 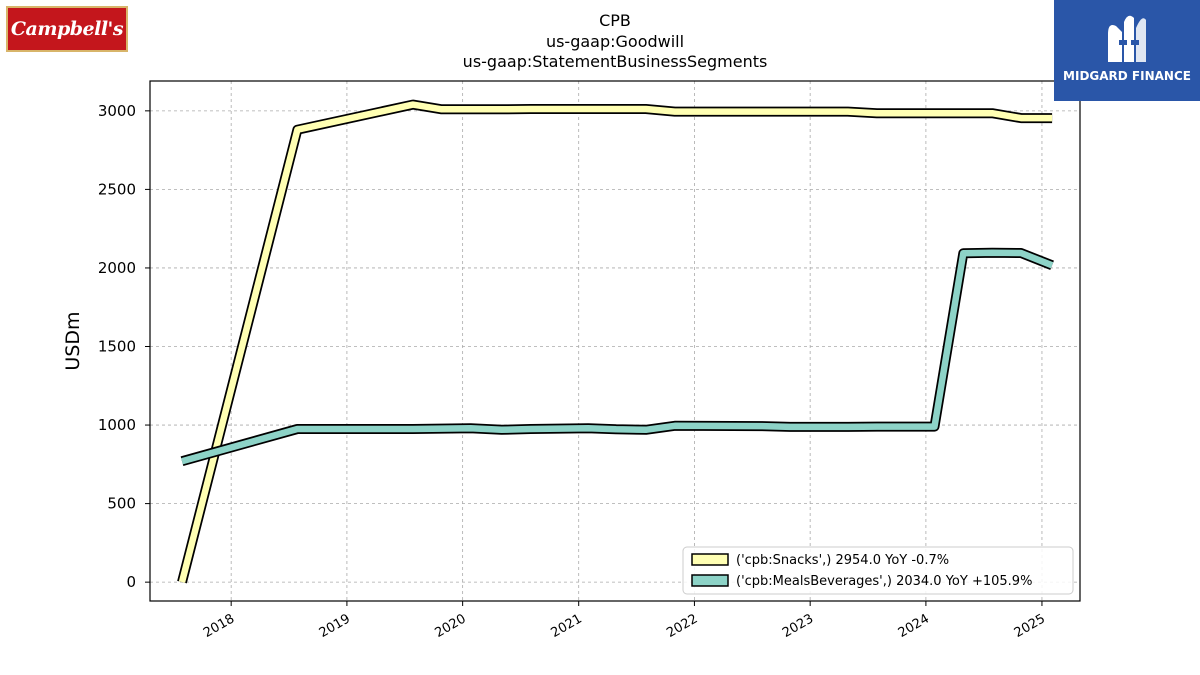 I want to click on chart-title-line-3: us-gaap:StatementBusinessSegments, so click(x=615, y=61).